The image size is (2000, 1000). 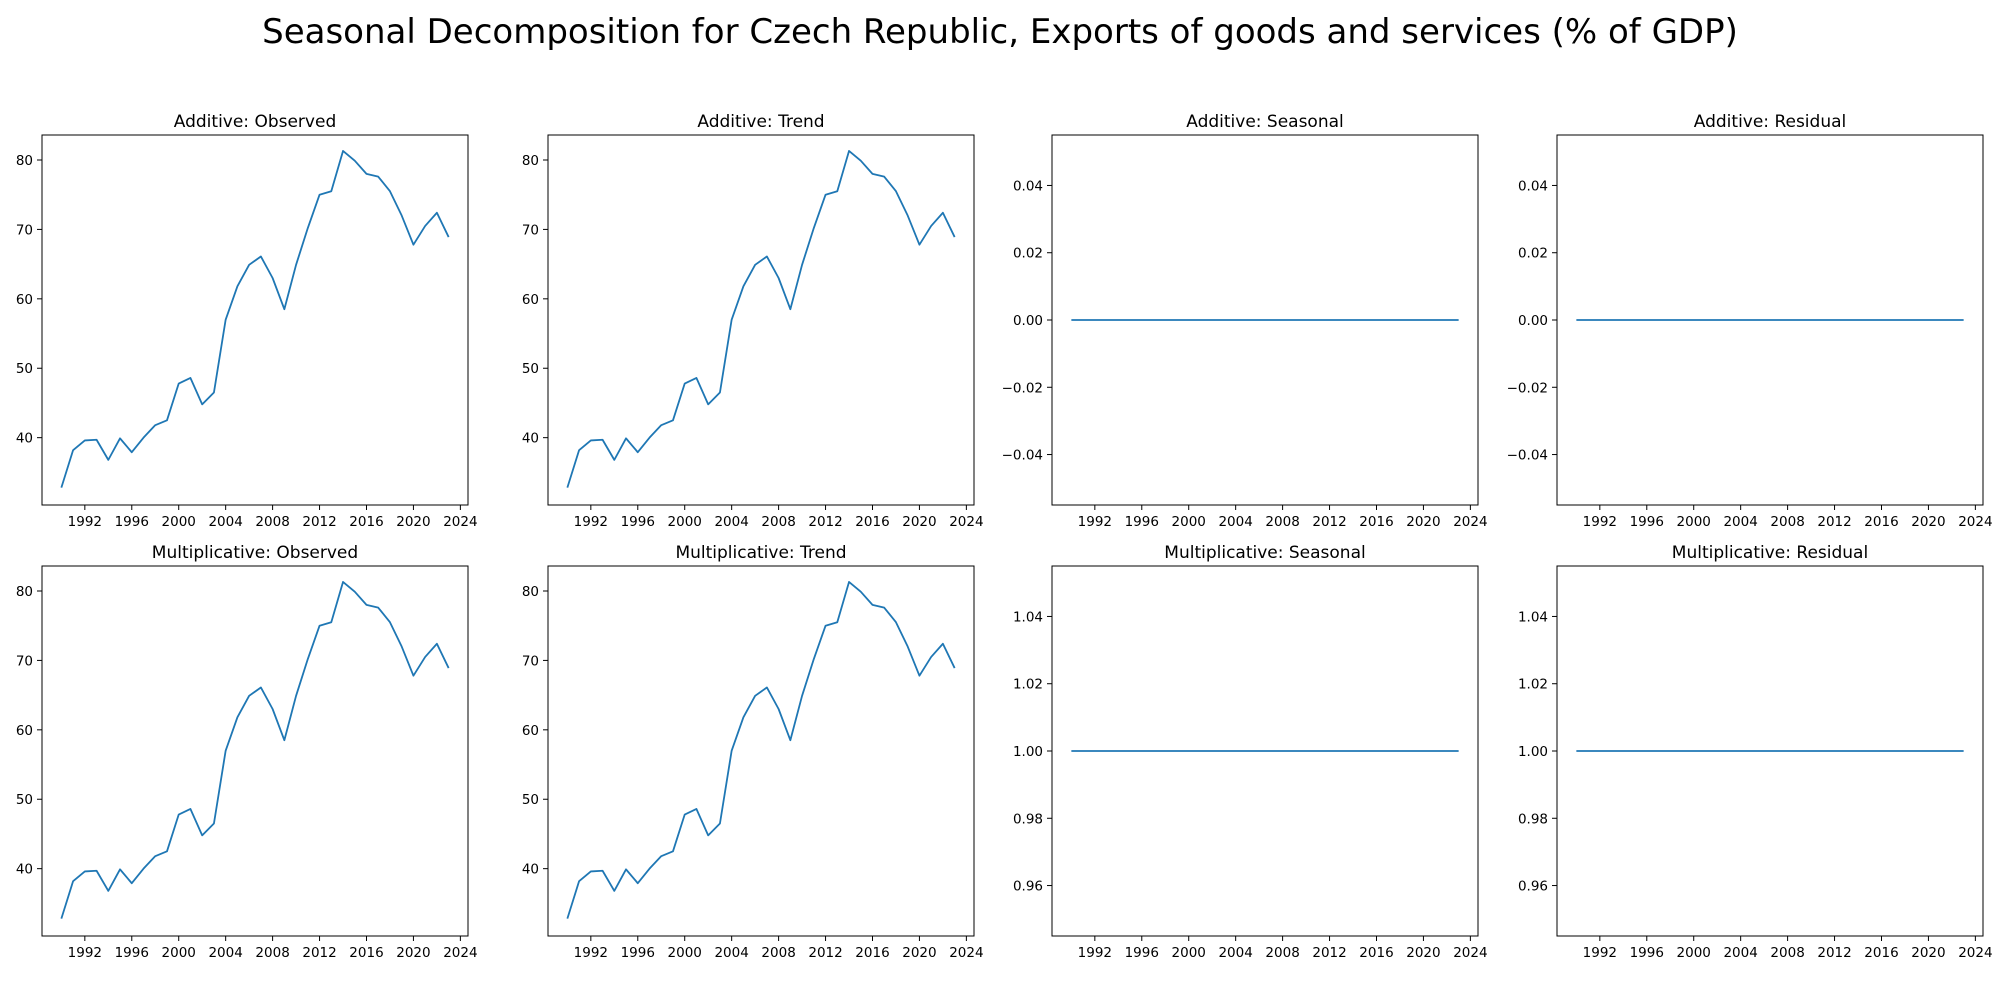 I want to click on panel-title: Multiplicative: Seasonal, so click(x=1264, y=553).